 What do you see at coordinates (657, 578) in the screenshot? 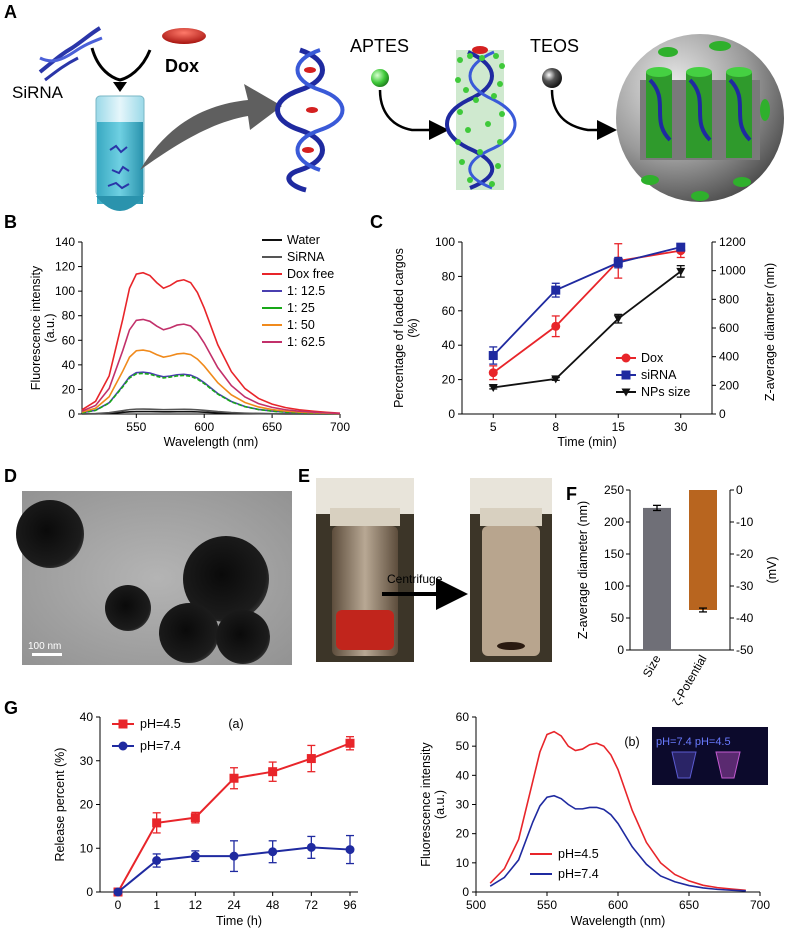
I see `bar-size` at bounding box center [657, 578].